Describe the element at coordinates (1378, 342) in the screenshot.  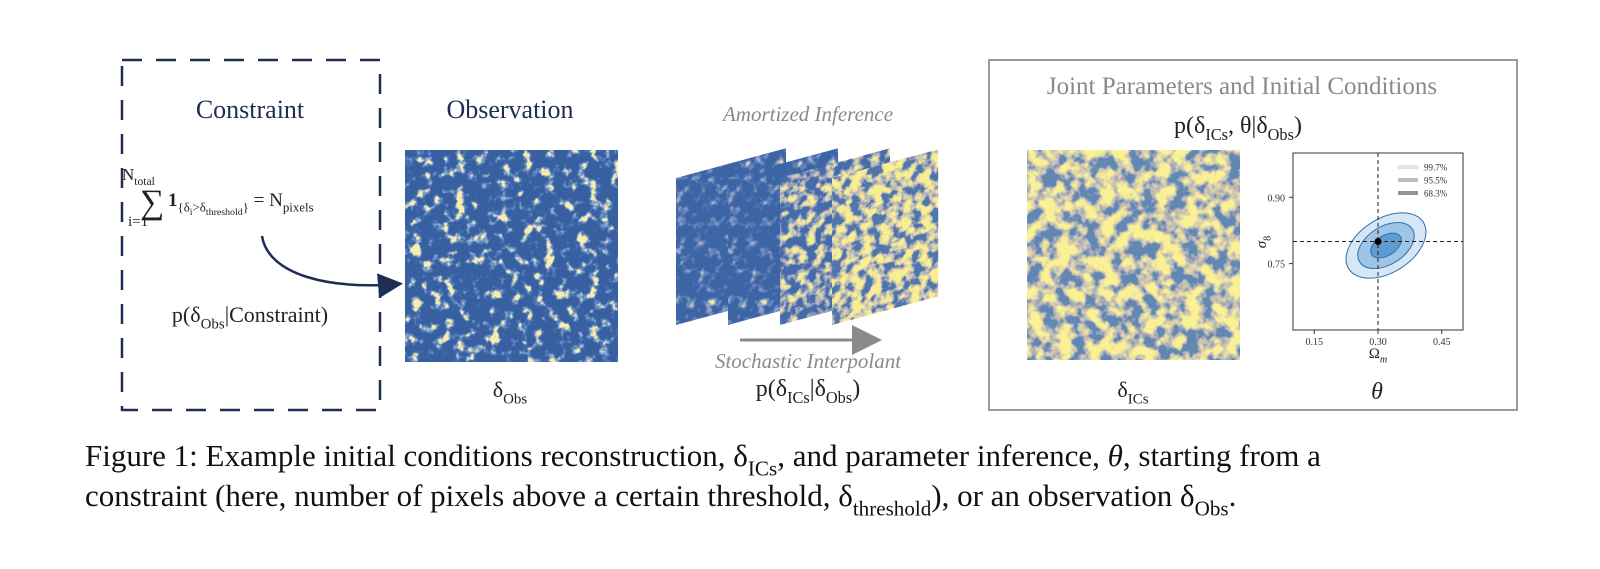
I see `x-tick-label: 0.30` at that location.